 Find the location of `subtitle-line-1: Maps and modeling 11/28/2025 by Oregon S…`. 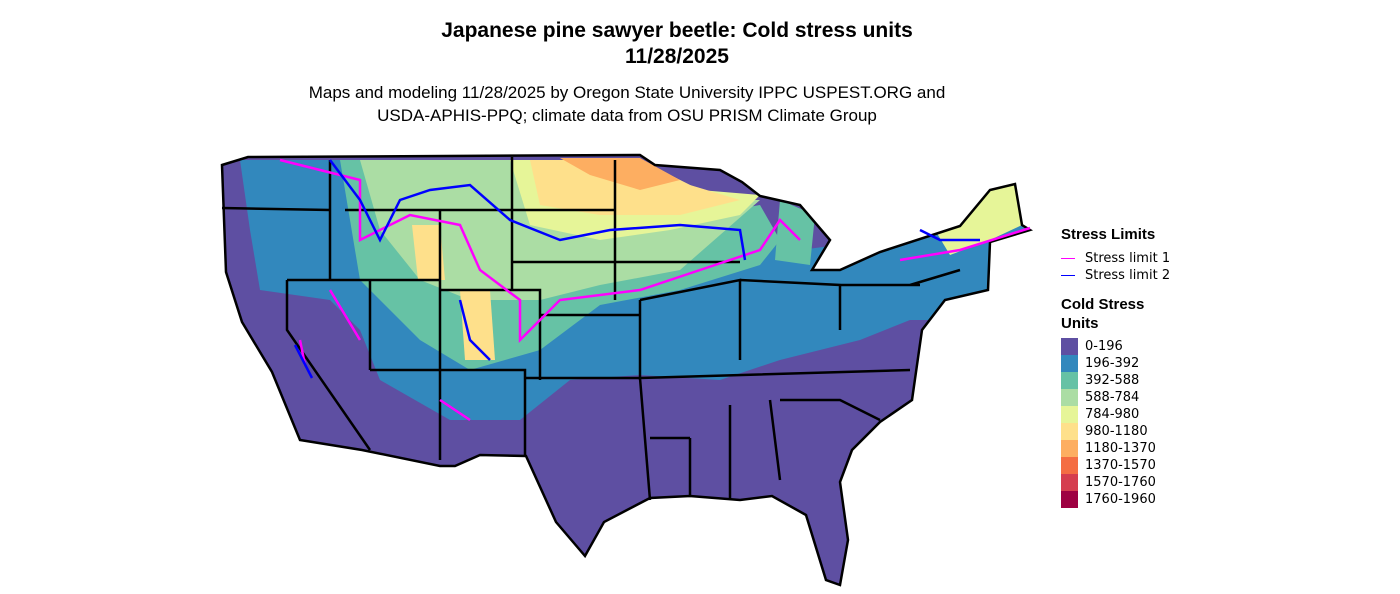

subtitle-line-1: Maps and modeling 11/28/2025 by Oregon S… is located at coordinates (627, 92).